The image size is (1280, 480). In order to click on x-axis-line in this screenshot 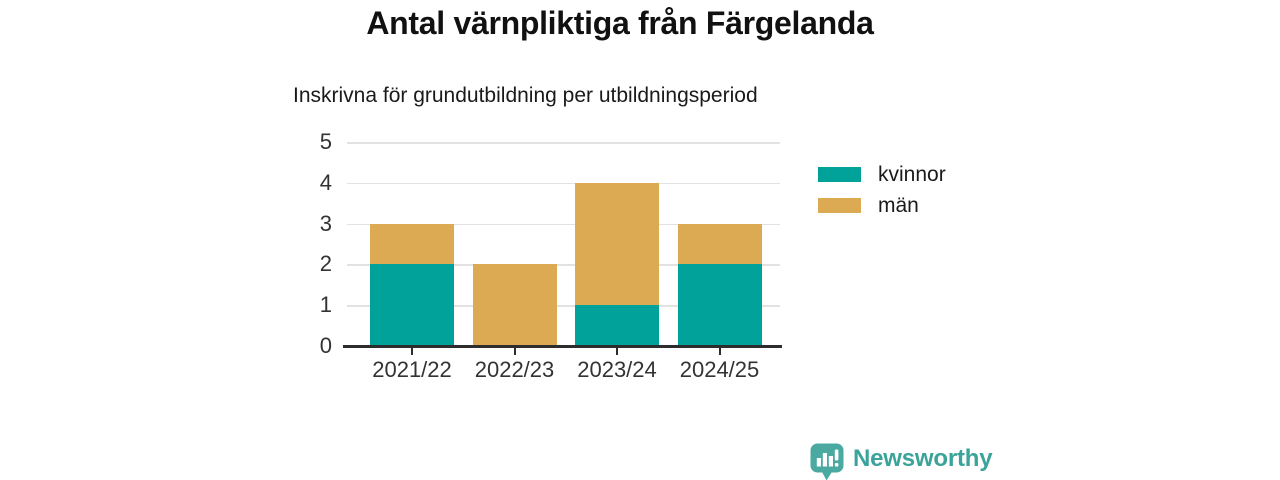, I will do `click(562, 346)`.